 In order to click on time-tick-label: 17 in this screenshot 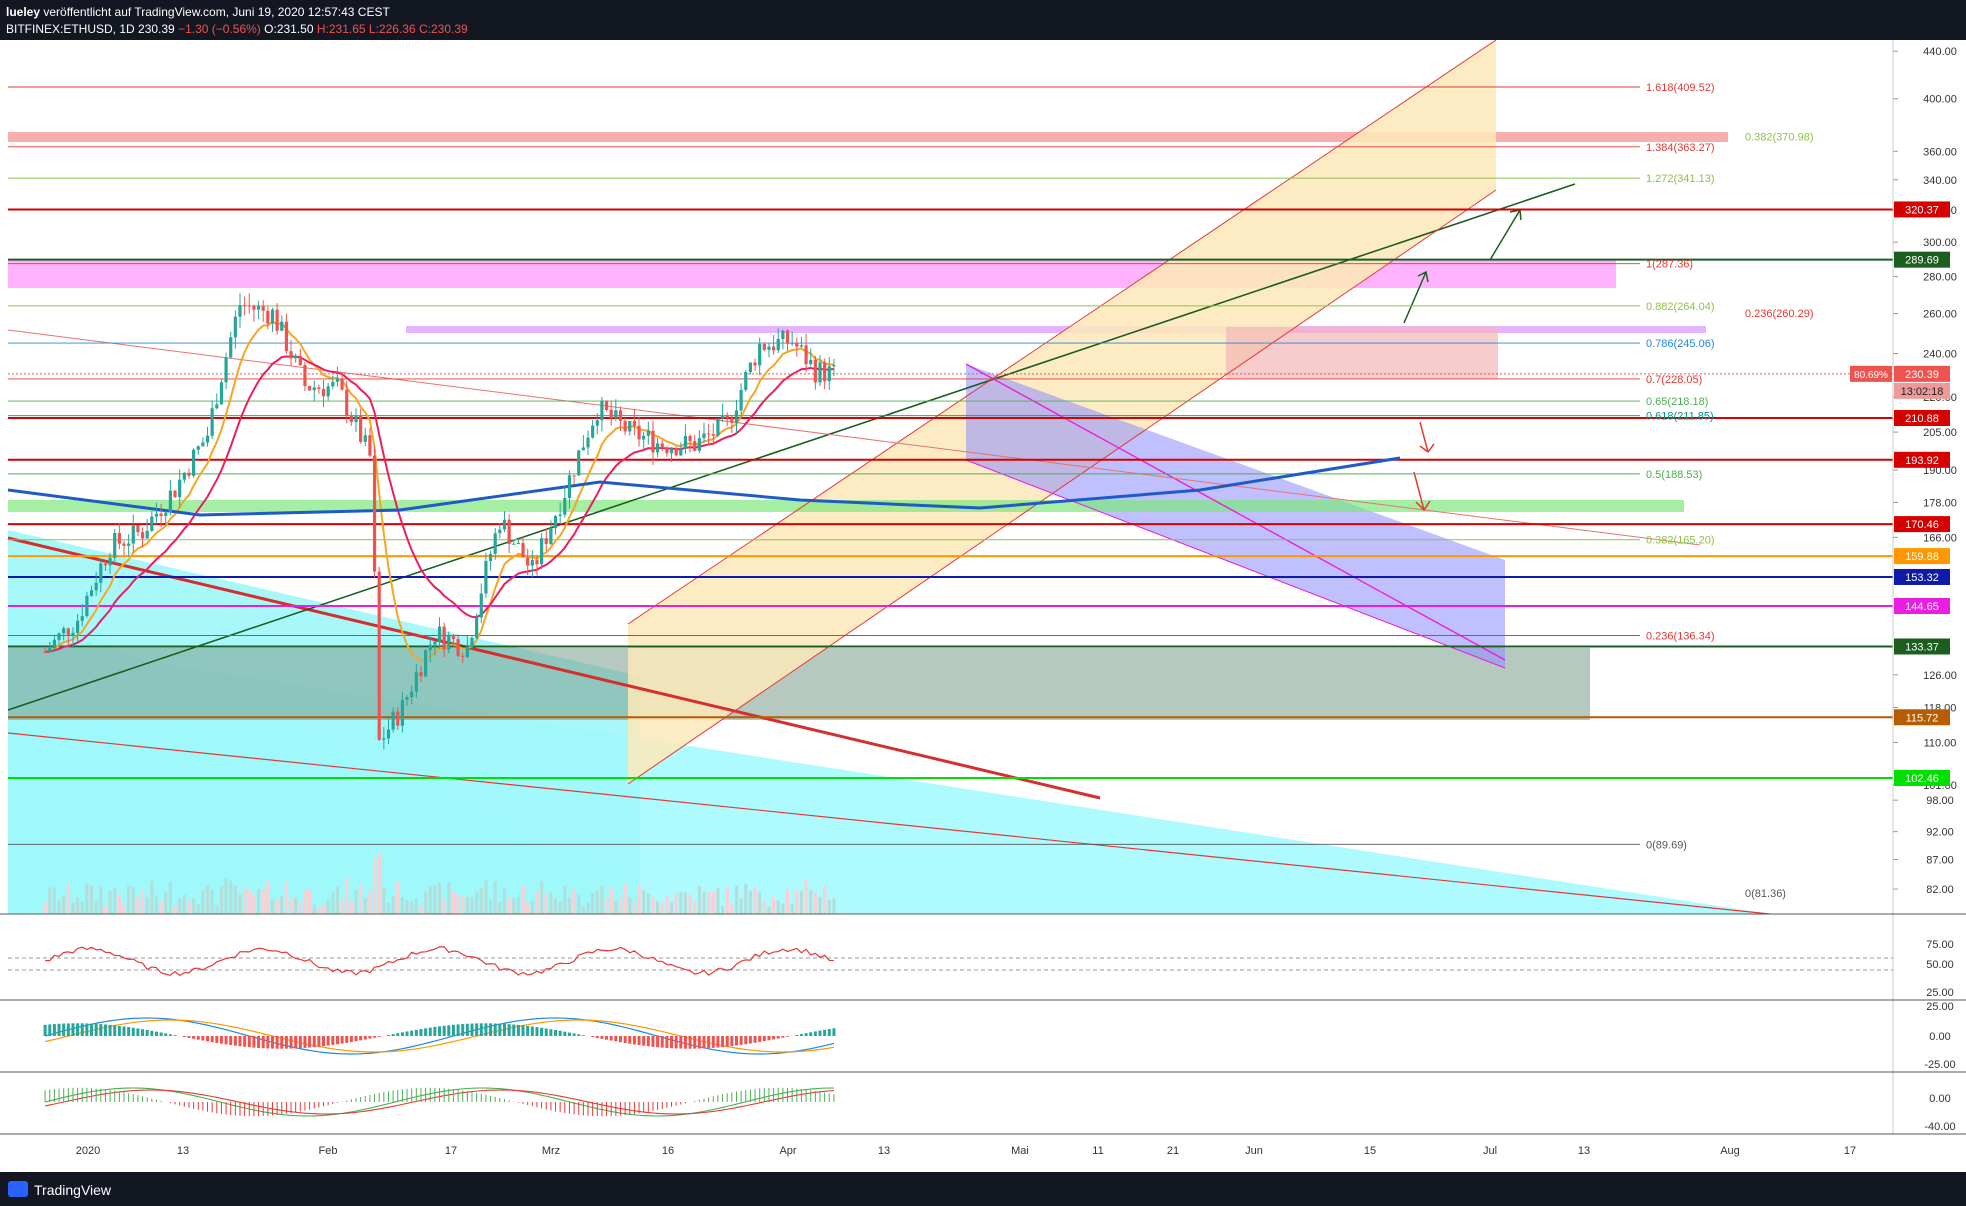, I will do `click(451, 1151)`.